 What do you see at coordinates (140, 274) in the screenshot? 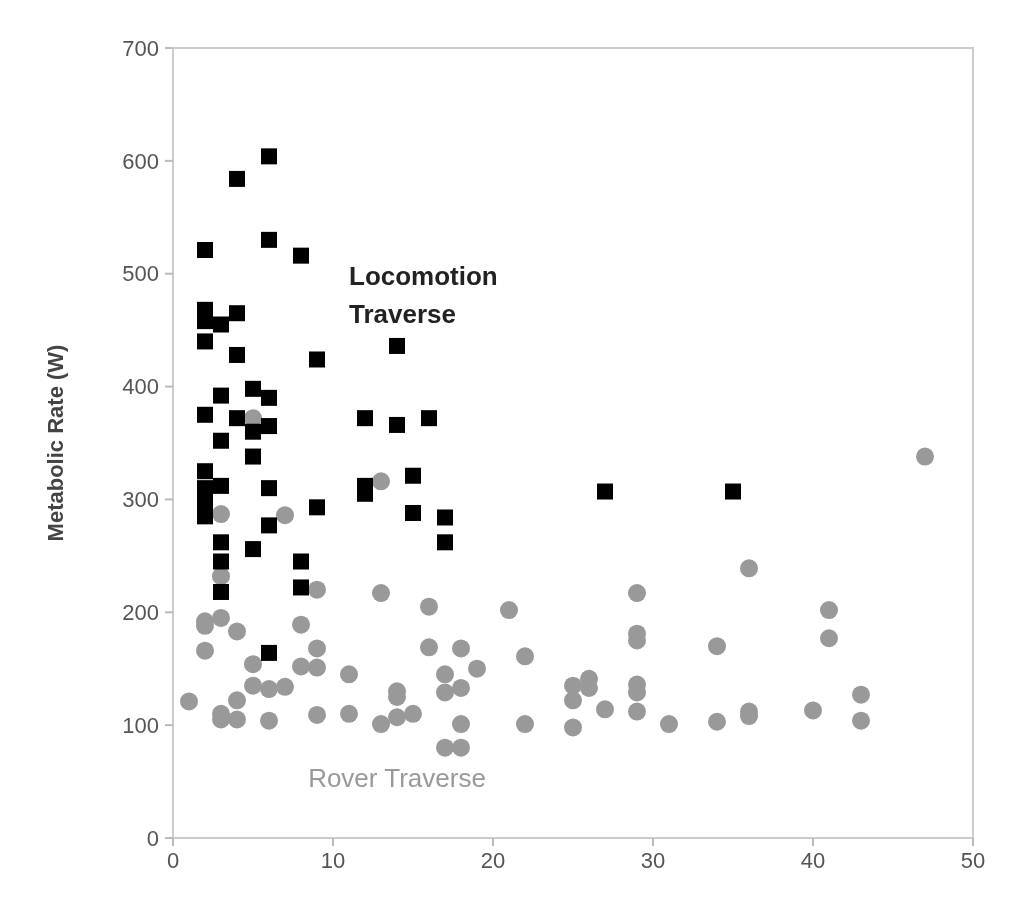
I see `y-tick-label: 500` at bounding box center [140, 274].